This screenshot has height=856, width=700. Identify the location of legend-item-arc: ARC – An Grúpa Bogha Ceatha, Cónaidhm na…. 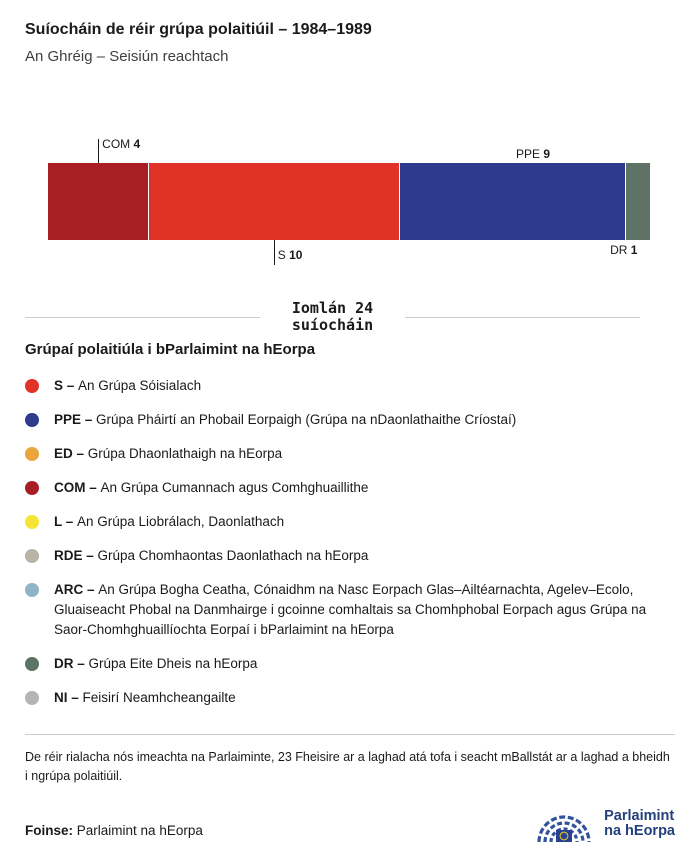
(350, 610).